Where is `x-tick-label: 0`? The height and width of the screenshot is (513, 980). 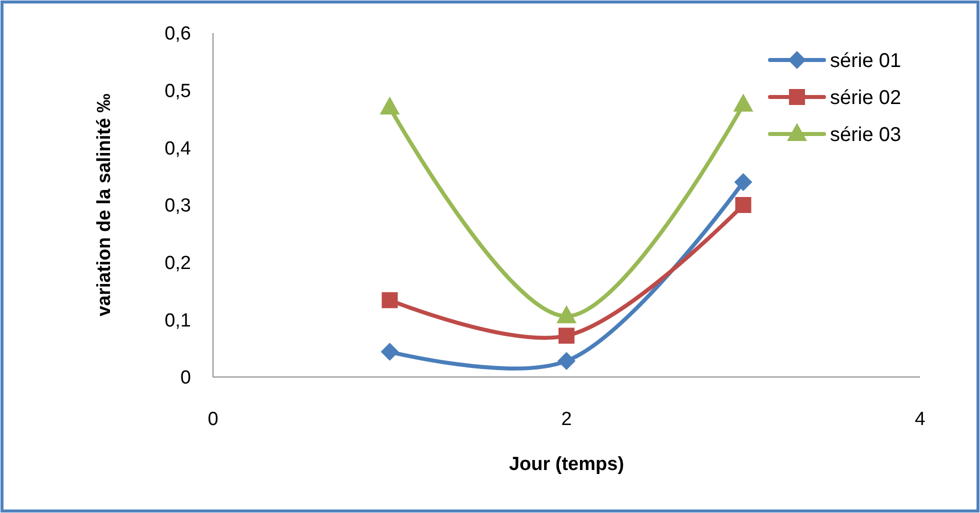
x-tick-label: 0 is located at coordinates (213, 419).